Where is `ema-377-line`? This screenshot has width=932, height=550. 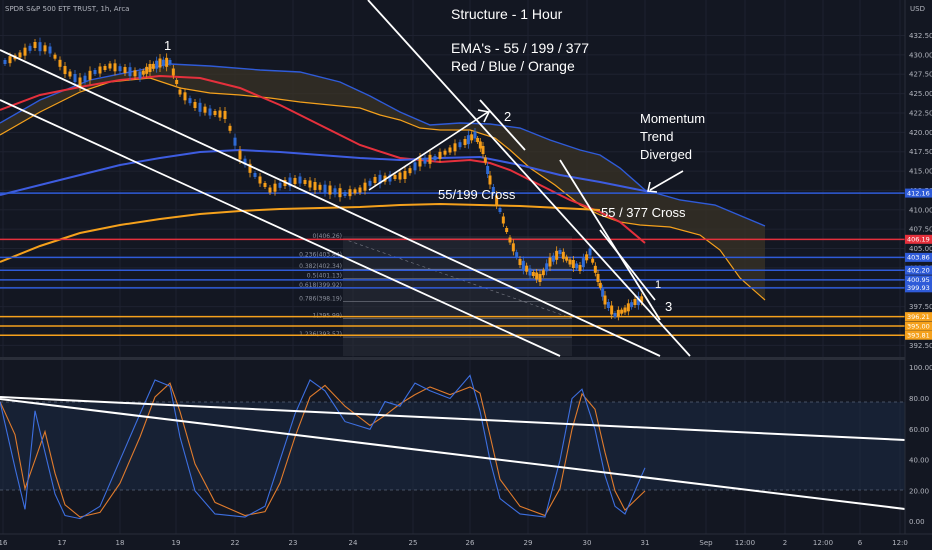
ema-377-line is located at coordinates (300, 232).